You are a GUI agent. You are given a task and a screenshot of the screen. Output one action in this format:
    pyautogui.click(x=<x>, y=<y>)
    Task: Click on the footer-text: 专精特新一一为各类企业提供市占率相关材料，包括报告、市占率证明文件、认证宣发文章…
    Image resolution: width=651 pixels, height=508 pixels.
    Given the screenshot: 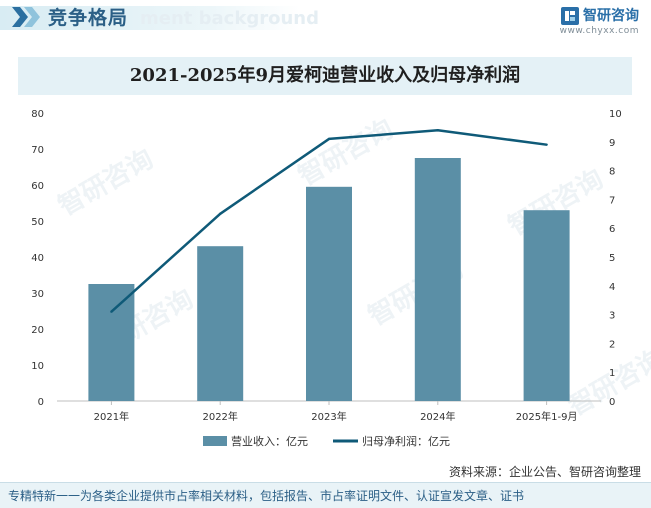 What is the action you would take?
    pyautogui.click(x=266, y=496)
    